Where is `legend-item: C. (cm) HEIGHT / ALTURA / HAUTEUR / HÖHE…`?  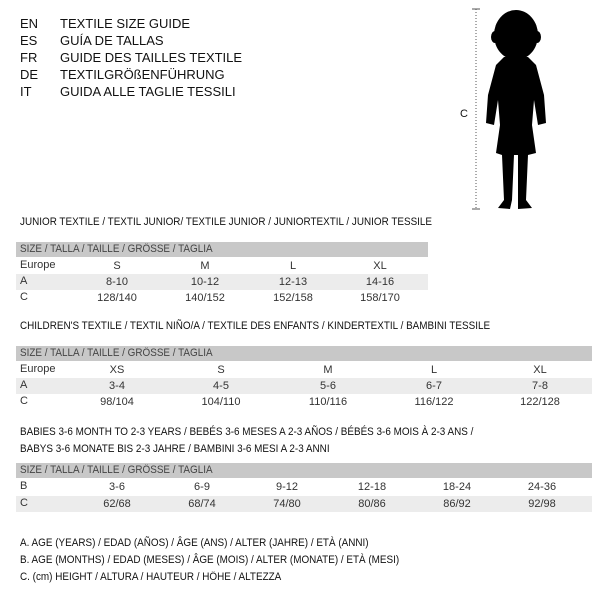 legend-item: C. (cm) HEIGHT / ALTURA / HAUTEUR / HÖHE… is located at coordinates (151, 577).